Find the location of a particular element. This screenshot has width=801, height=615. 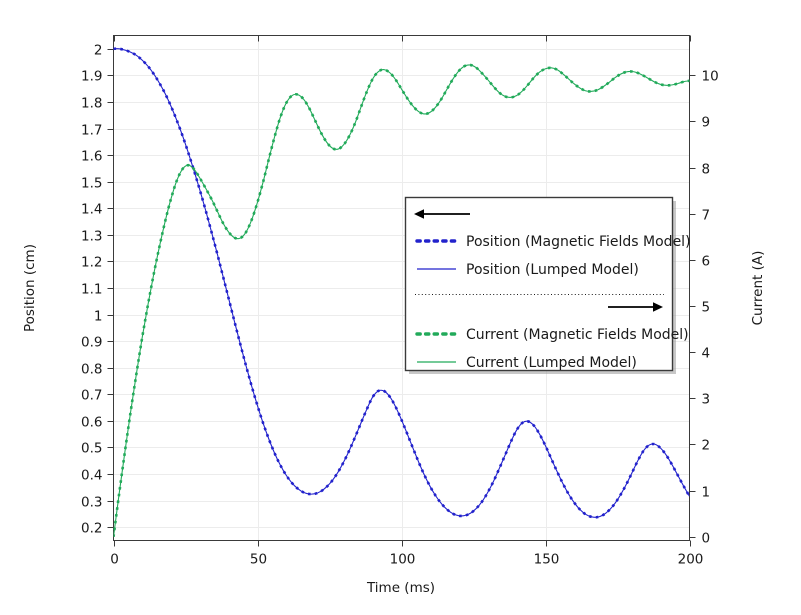

y-tick-label-left: 2 is located at coordinates (98, 51).